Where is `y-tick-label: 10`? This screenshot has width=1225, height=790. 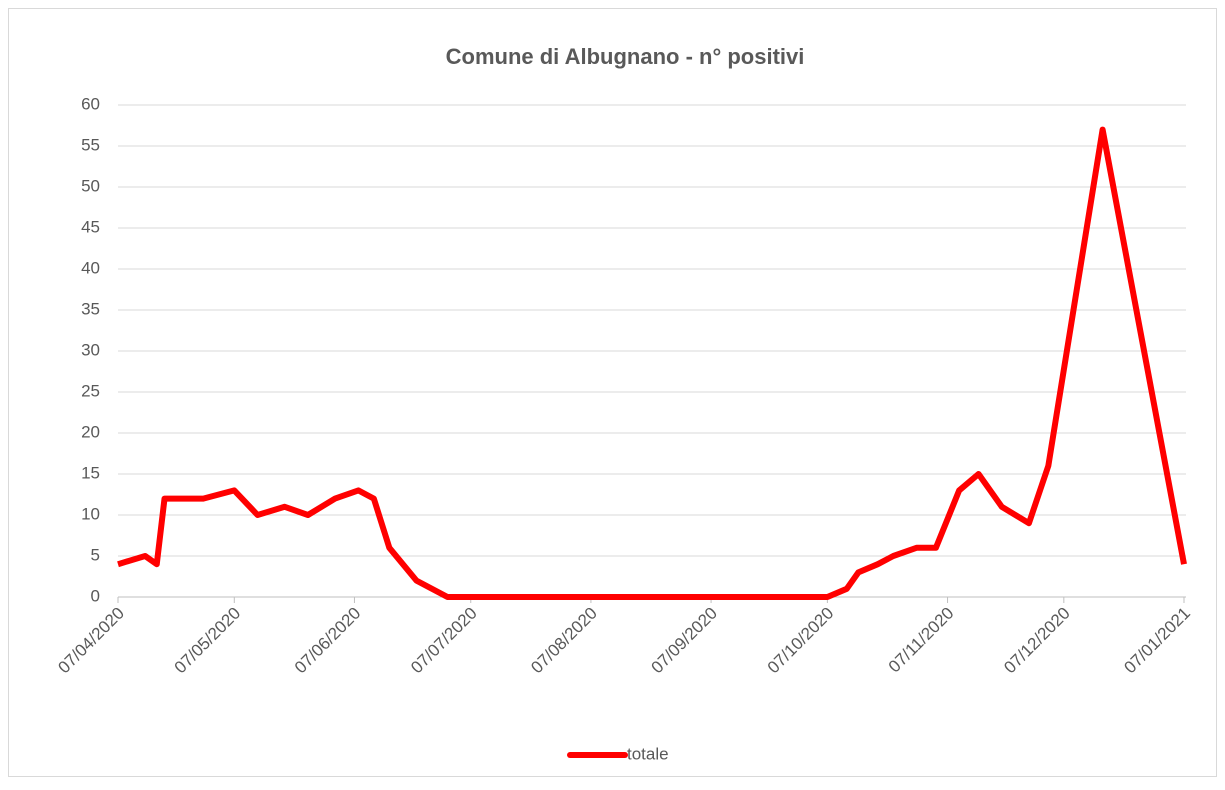 y-tick-label: 10 is located at coordinates (90, 513).